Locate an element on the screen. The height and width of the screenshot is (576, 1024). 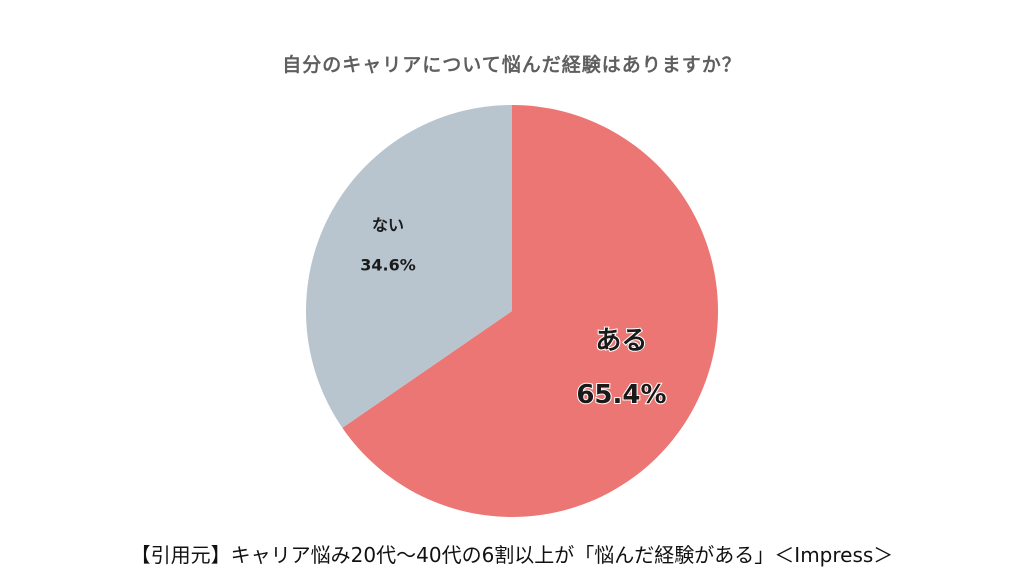
slice-value-label: 65.4% is located at coordinates (621, 395).